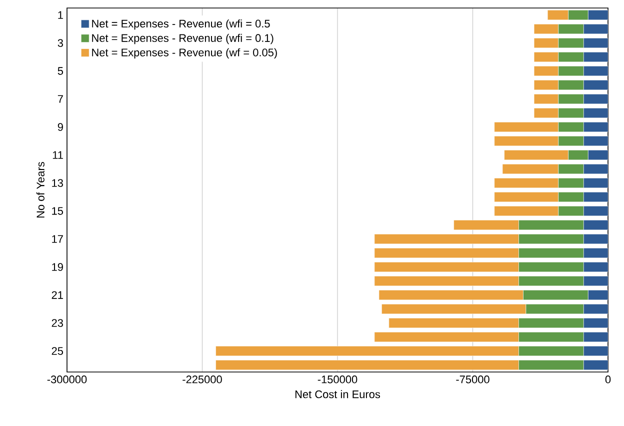  Describe the element at coordinates (57, 183) in the screenshot. I see `y-tick-label: 13` at that location.